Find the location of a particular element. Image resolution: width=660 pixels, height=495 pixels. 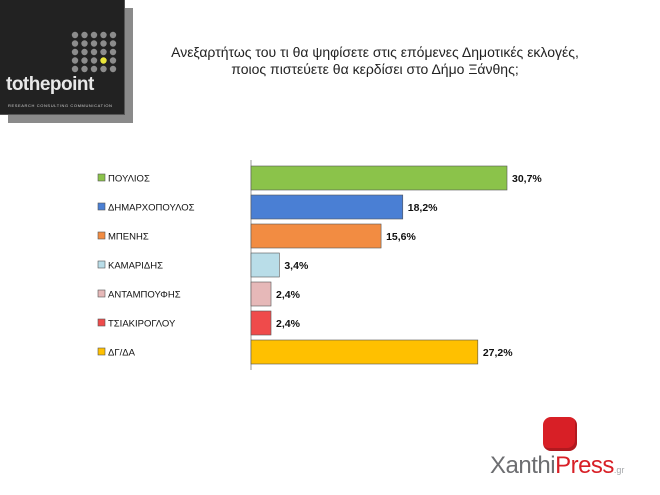

xanthipress-logo-part2: Press is located at coordinates (584, 465).